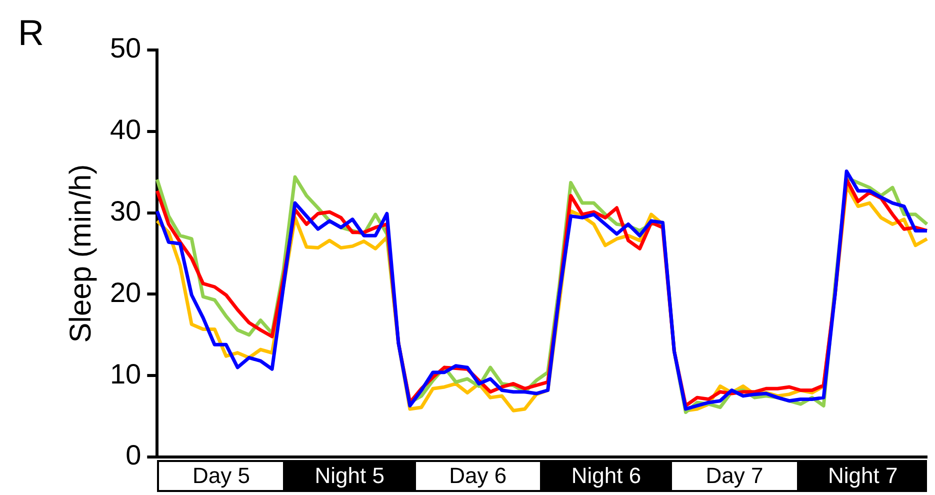 Image resolution: width=935 pixels, height=495 pixels. I want to click on y-tick-label: 20, so click(126, 292).